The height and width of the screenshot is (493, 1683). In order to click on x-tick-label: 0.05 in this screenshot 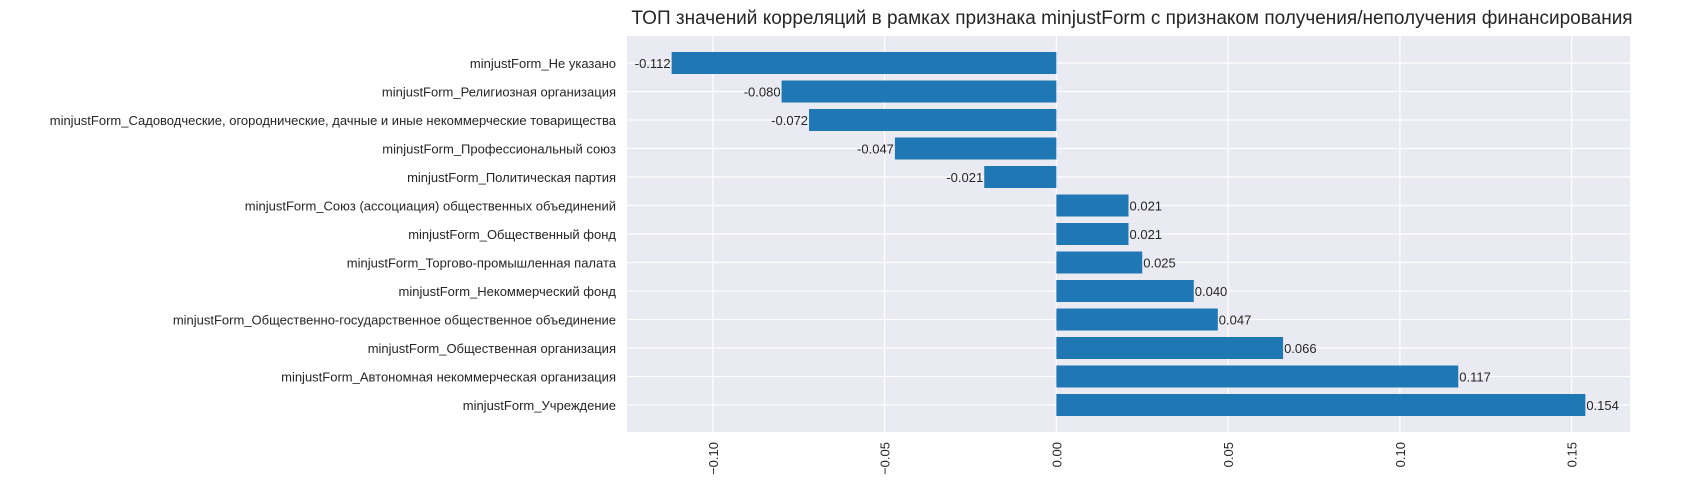, I will do `click(1228, 454)`.